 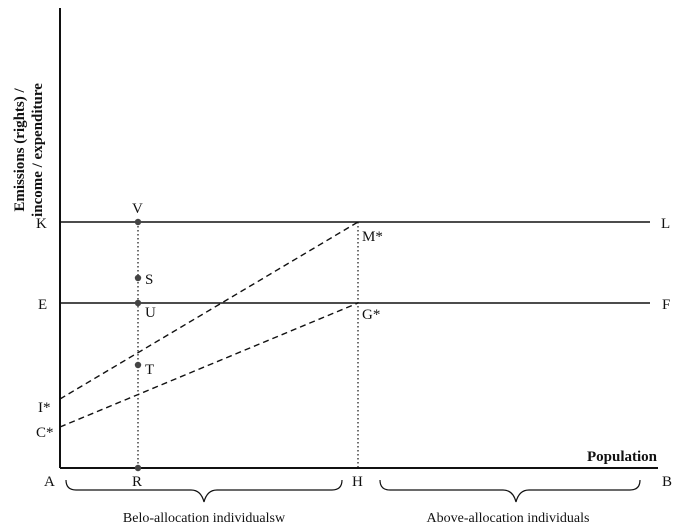 What do you see at coordinates (138, 468) in the screenshot?
I see `point-r-dot` at bounding box center [138, 468].